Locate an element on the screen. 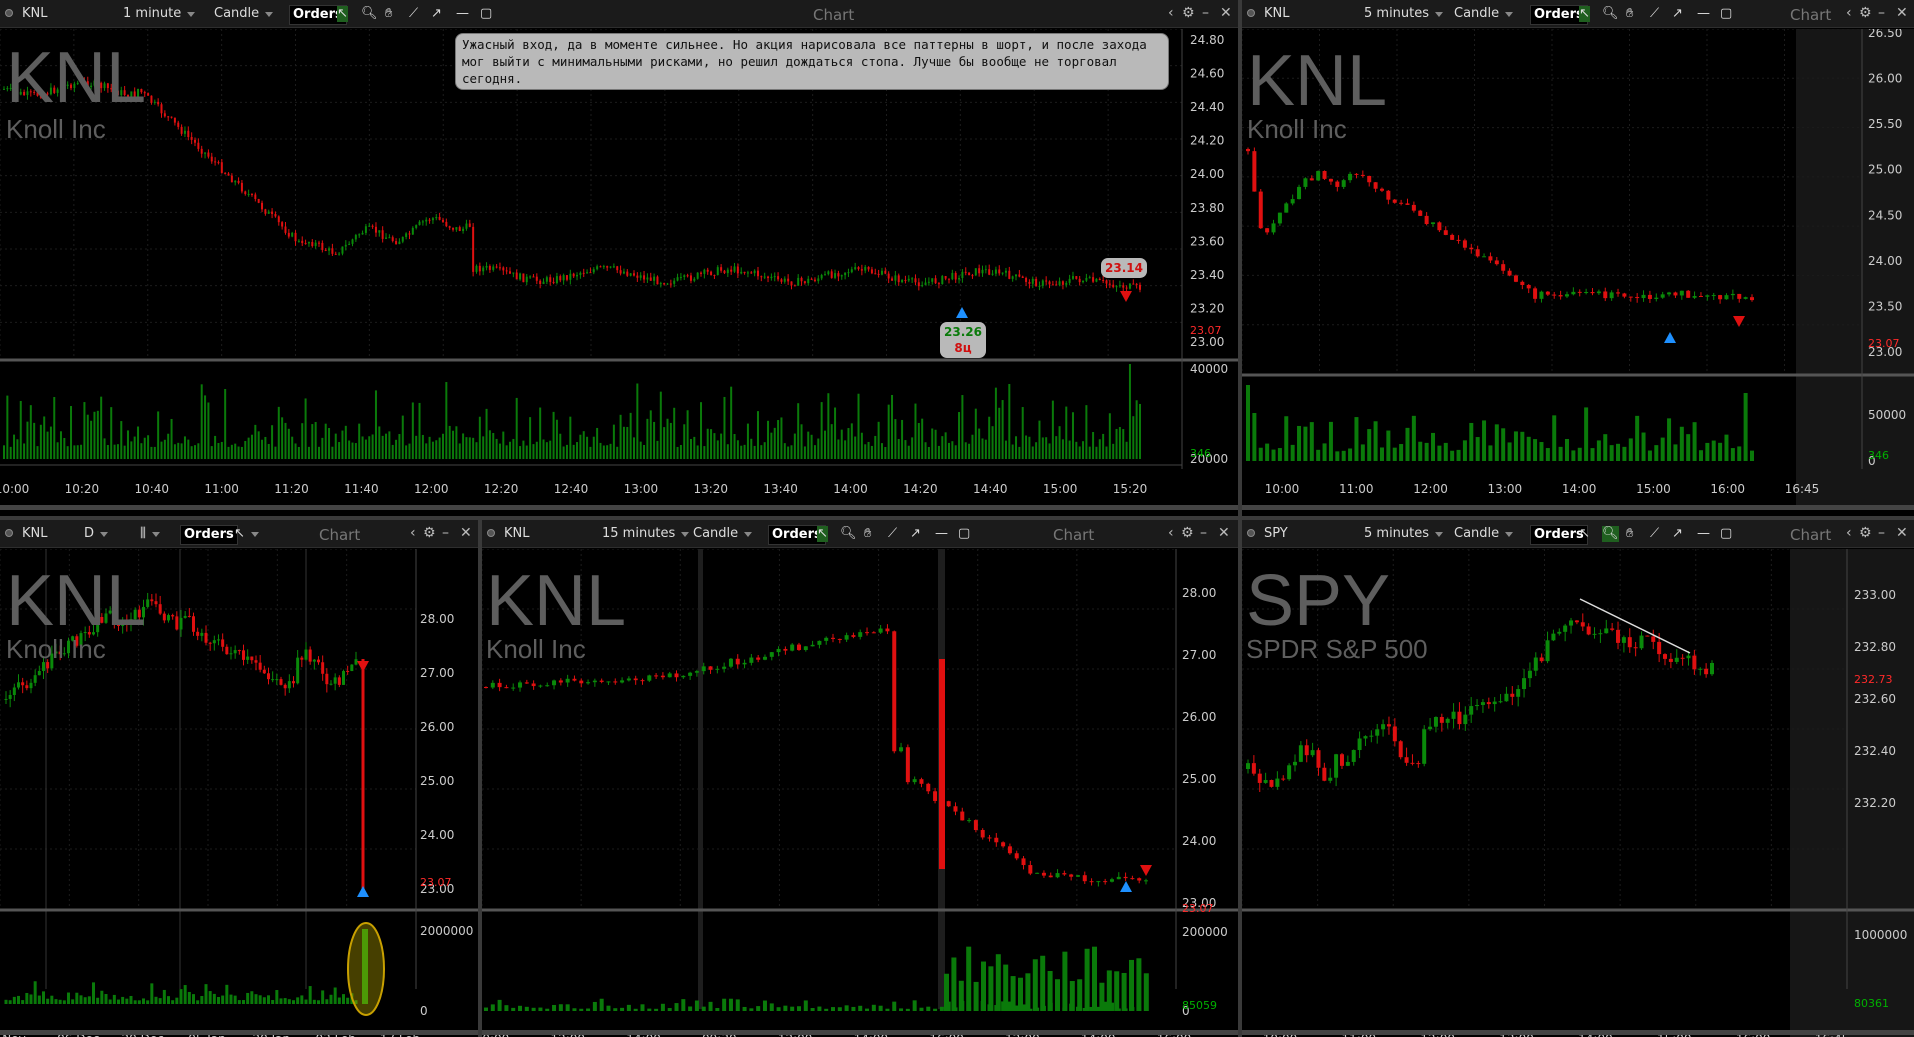  interval-dropdown: 1 minute is located at coordinates (159, 13).